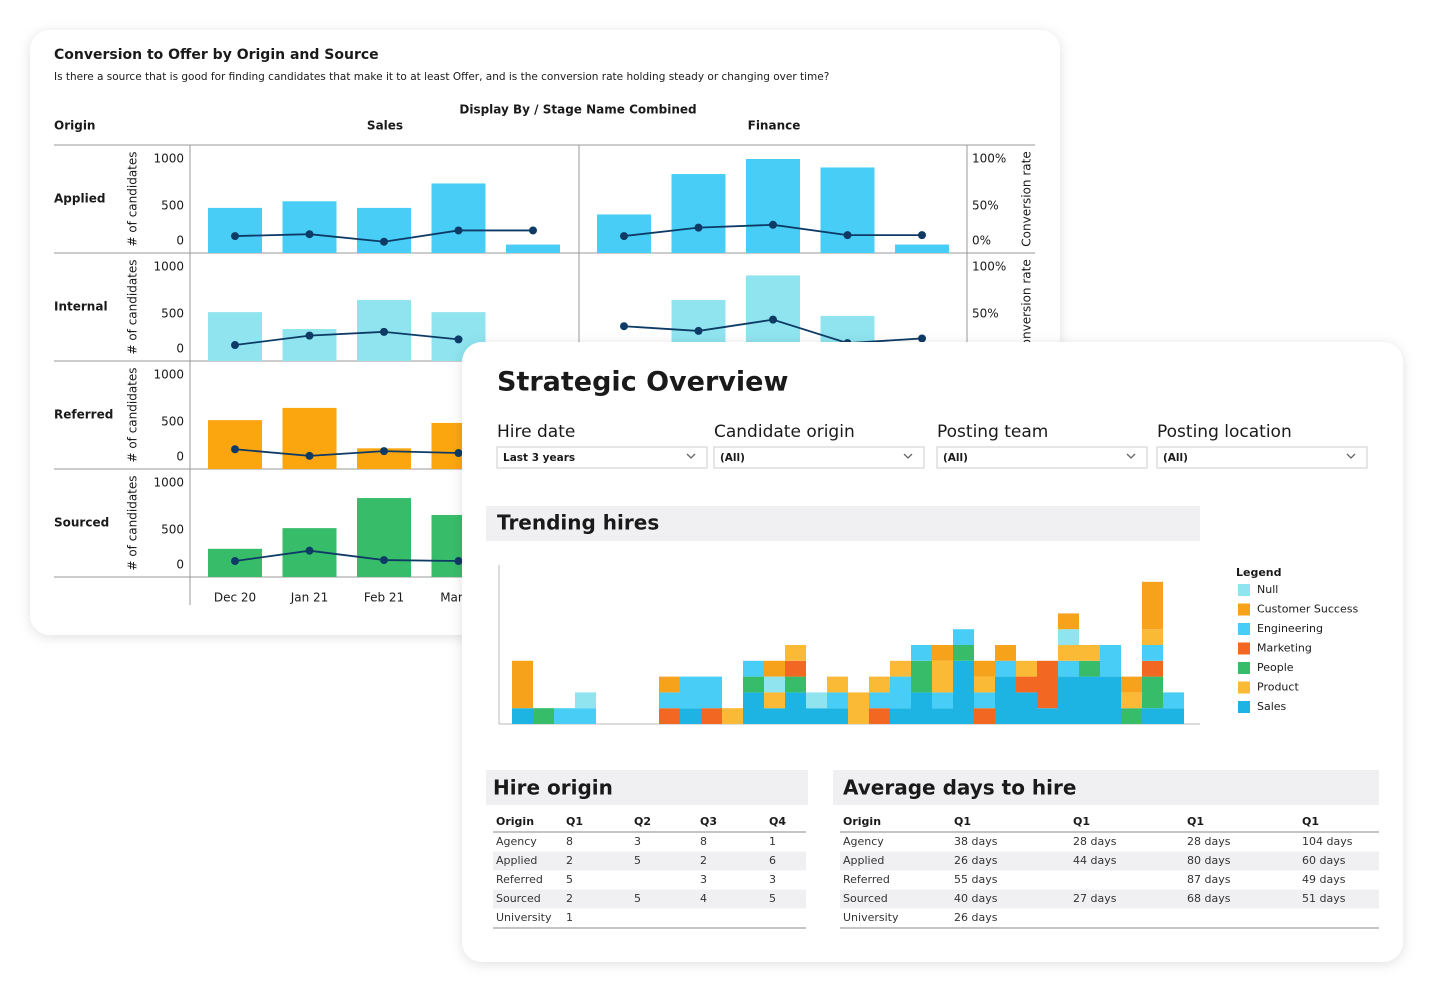 The width and height of the screenshot is (1434, 991). I want to click on table-cell: Sourced, so click(518, 898).